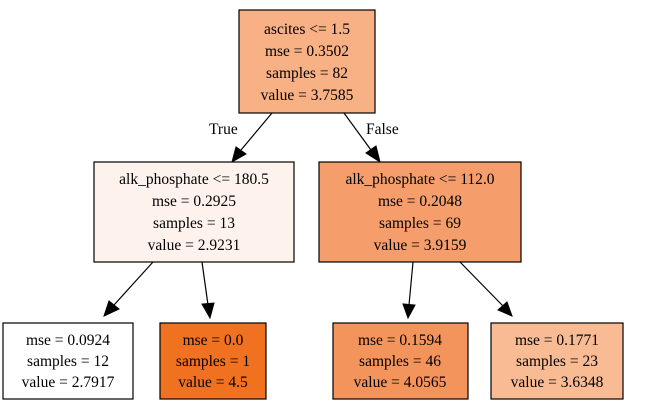  Describe the element at coordinates (420, 201) in the screenshot. I see `node-mse-label: mse = 0.2048` at that location.